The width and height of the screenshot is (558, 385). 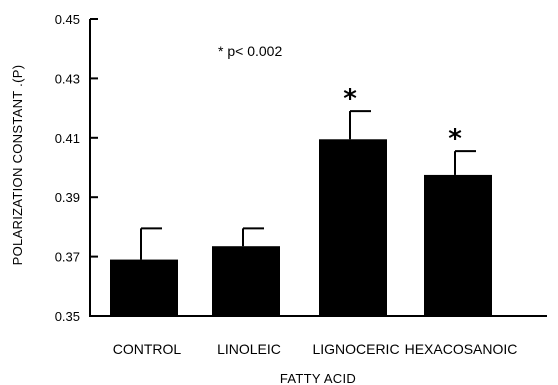 What do you see at coordinates (461, 349) in the screenshot?
I see `category-label-hexacosanoic: HEXACOSANOIC` at bounding box center [461, 349].